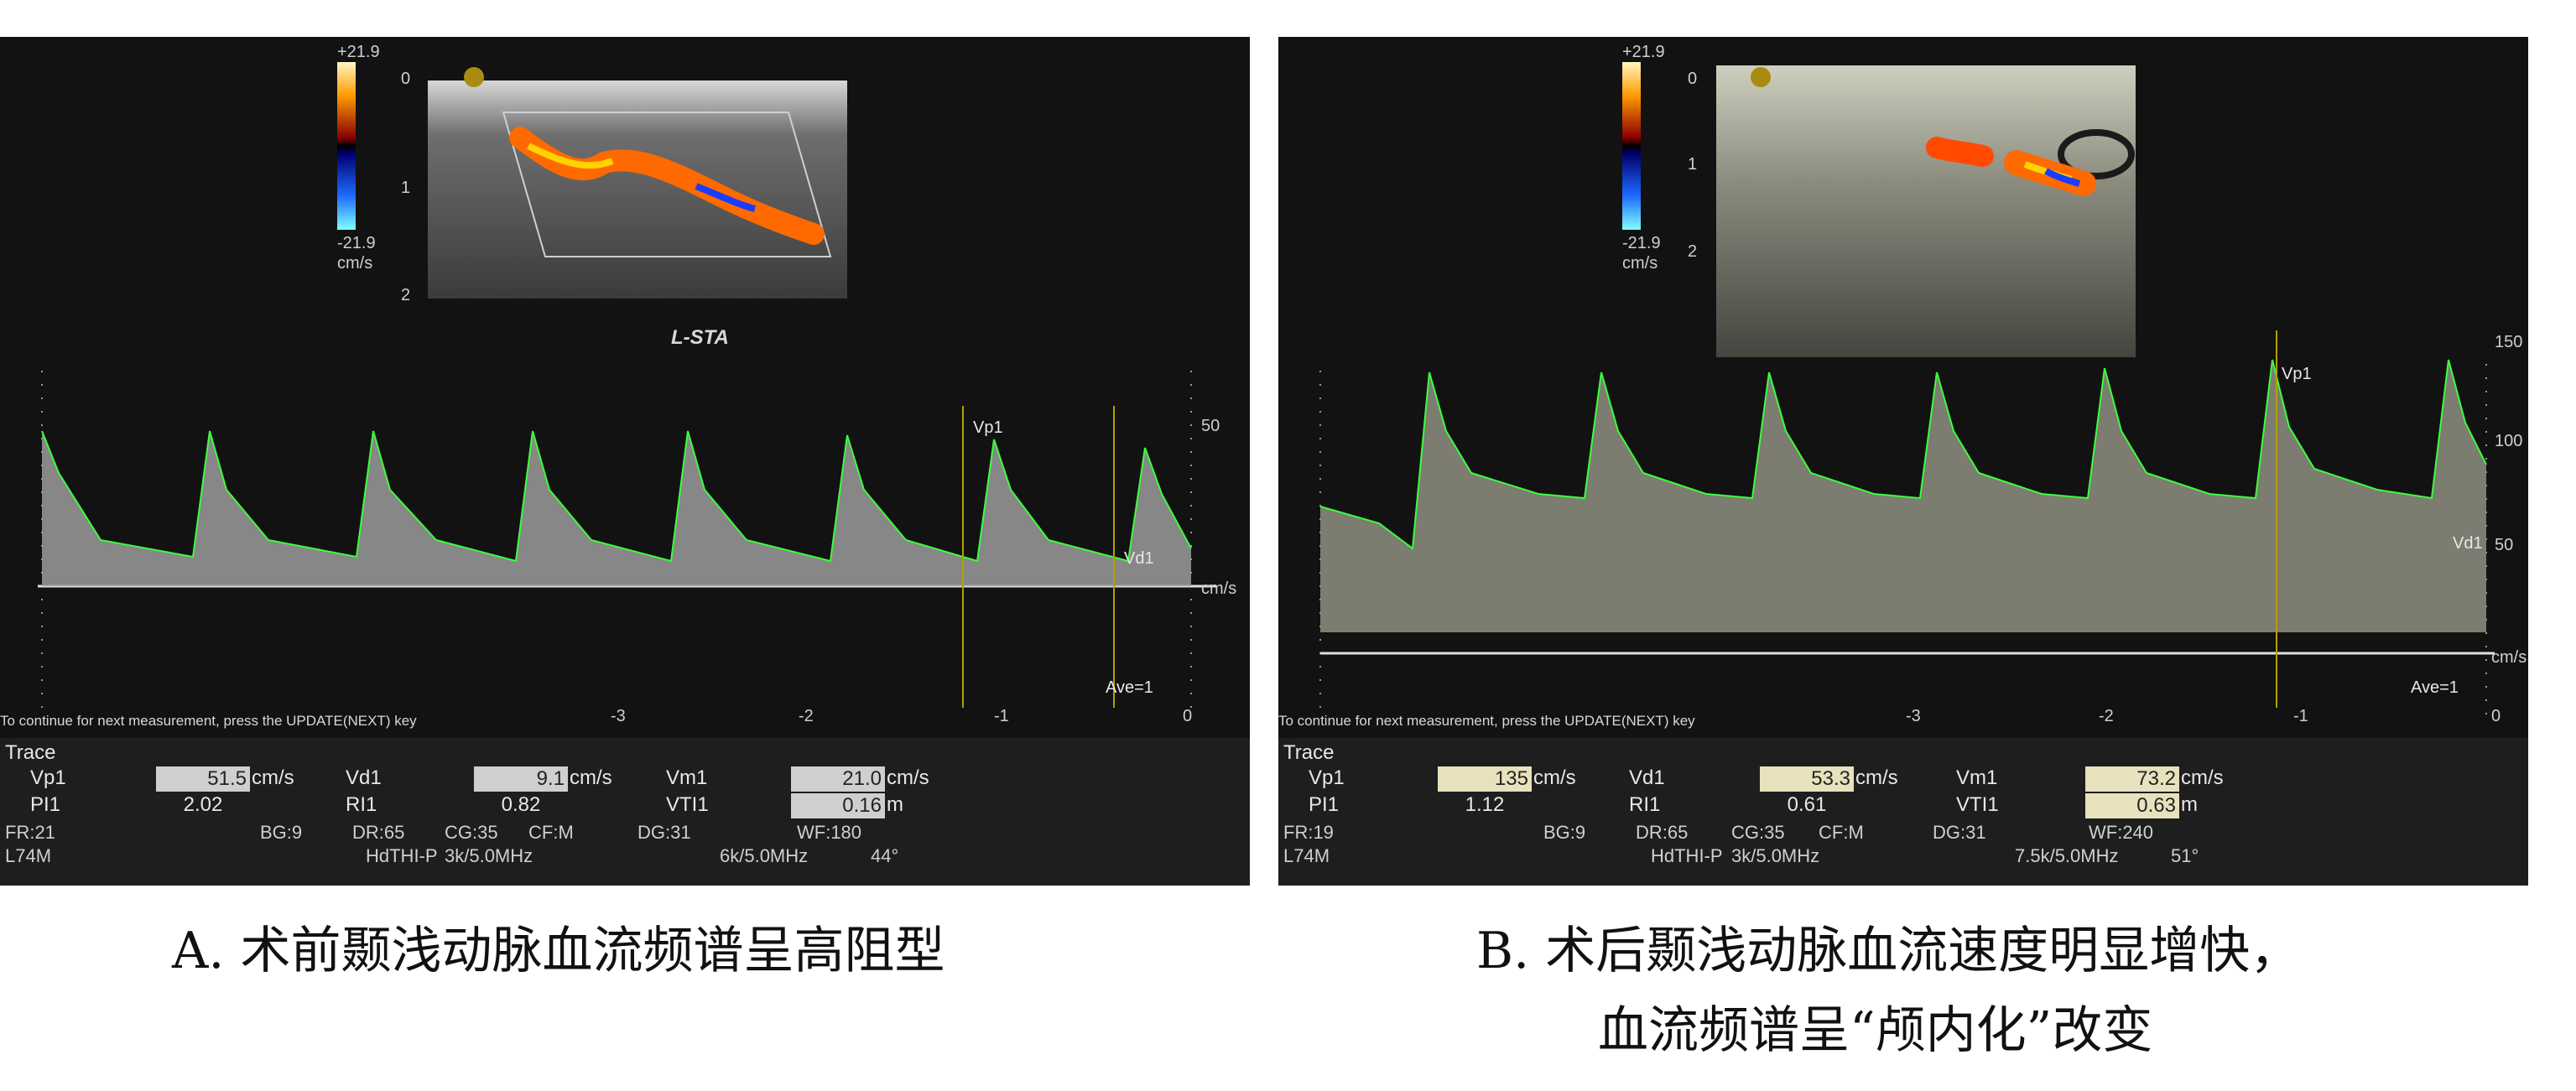 The width and height of the screenshot is (2576, 1091). What do you see at coordinates (1210, 426) in the screenshot?
I see `velocity-scale-label: 50` at bounding box center [1210, 426].